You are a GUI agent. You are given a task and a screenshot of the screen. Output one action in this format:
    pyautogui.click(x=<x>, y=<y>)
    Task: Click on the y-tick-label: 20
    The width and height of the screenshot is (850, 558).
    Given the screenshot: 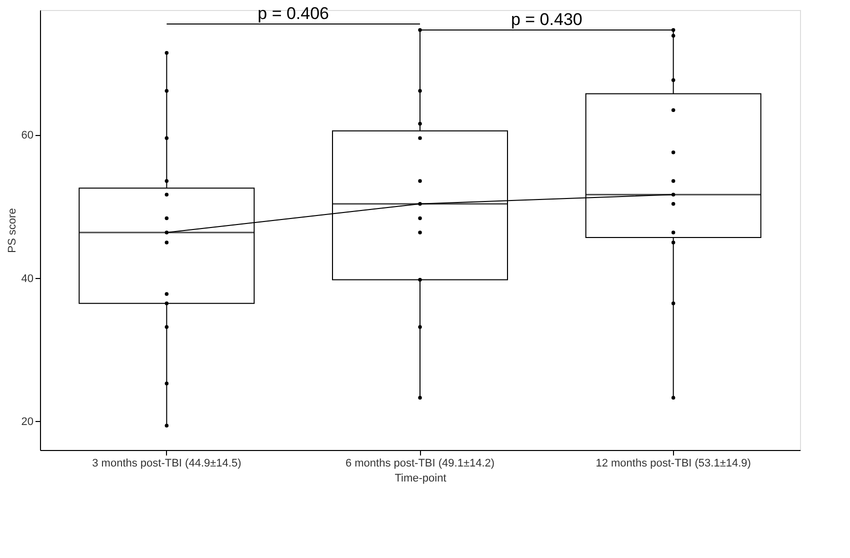 What is the action you would take?
    pyautogui.click(x=27, y=422)
    